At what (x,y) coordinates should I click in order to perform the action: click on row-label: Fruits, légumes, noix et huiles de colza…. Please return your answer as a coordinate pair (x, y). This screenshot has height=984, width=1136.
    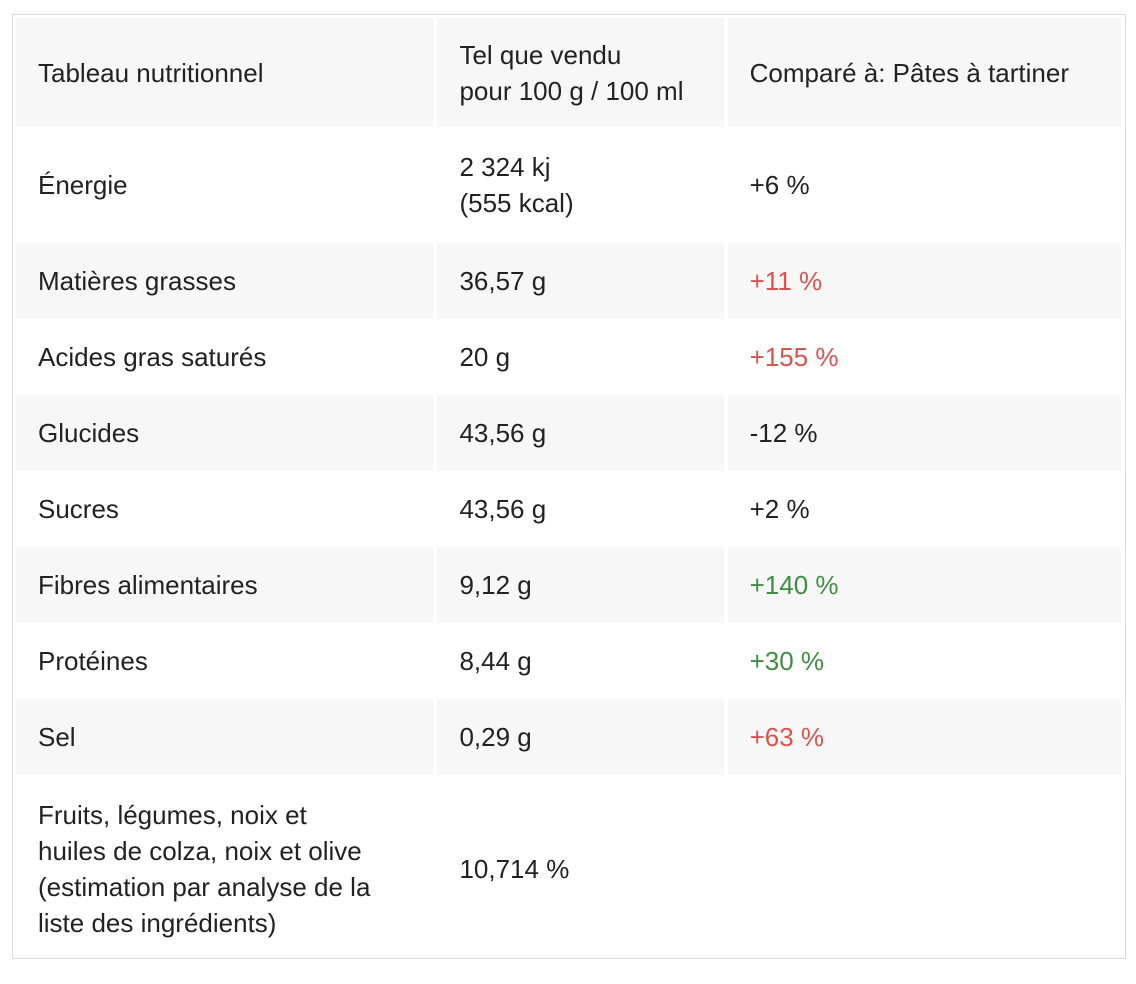
    Looking at the image, I should click on (224, 869).